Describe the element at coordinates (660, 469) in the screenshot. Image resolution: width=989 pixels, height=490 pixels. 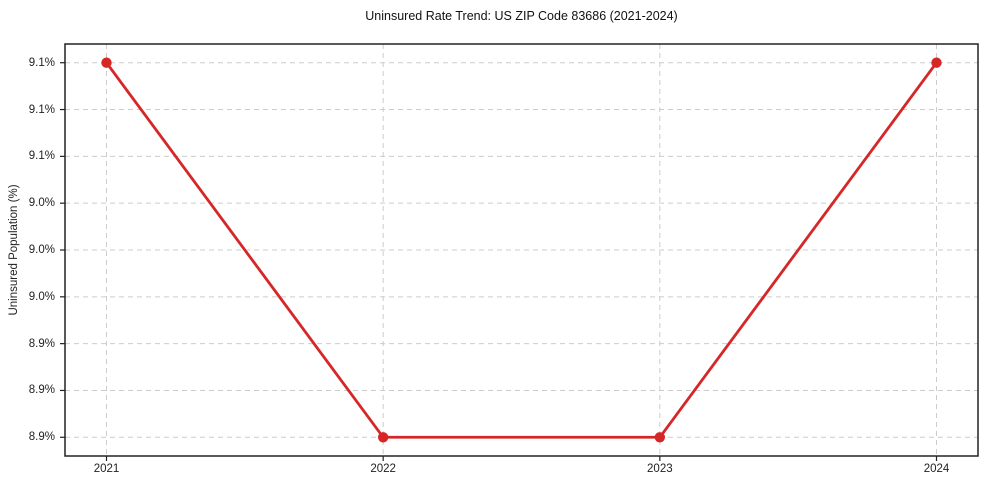
I see `x-tick-label: 2023` at that location.